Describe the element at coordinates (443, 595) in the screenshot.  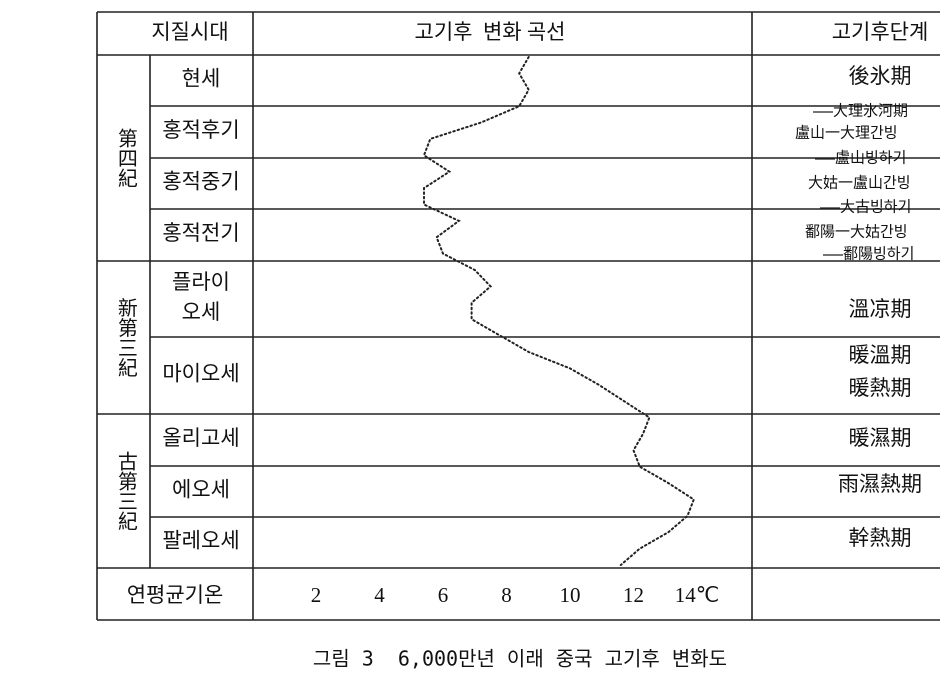
I see `x-tick-label: 6` at that location.